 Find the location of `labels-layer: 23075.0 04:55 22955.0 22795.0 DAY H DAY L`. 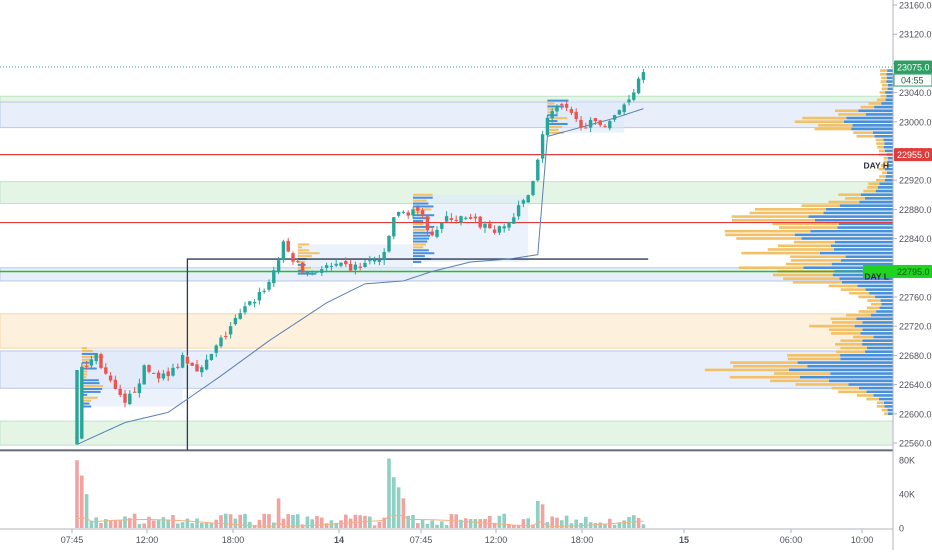

labels-layer: 23075.0 04:55 22955.0 22795.0 DAY H DAY L is located at coordinates (897, 171).